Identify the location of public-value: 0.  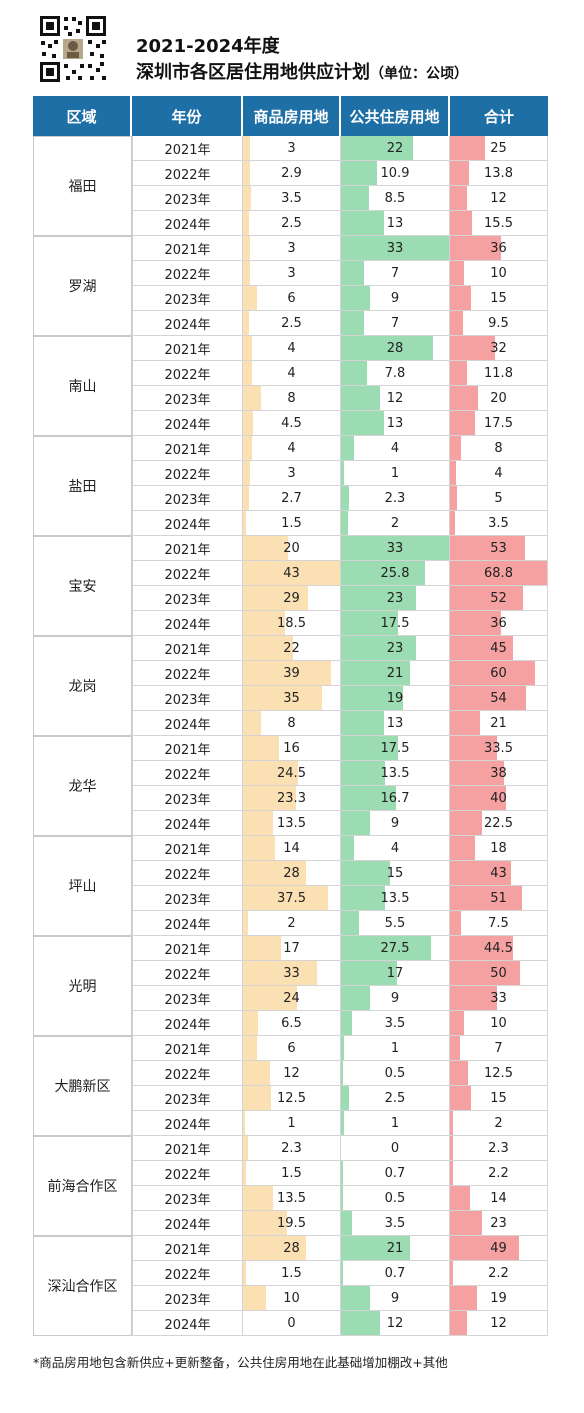
(395, 1148).